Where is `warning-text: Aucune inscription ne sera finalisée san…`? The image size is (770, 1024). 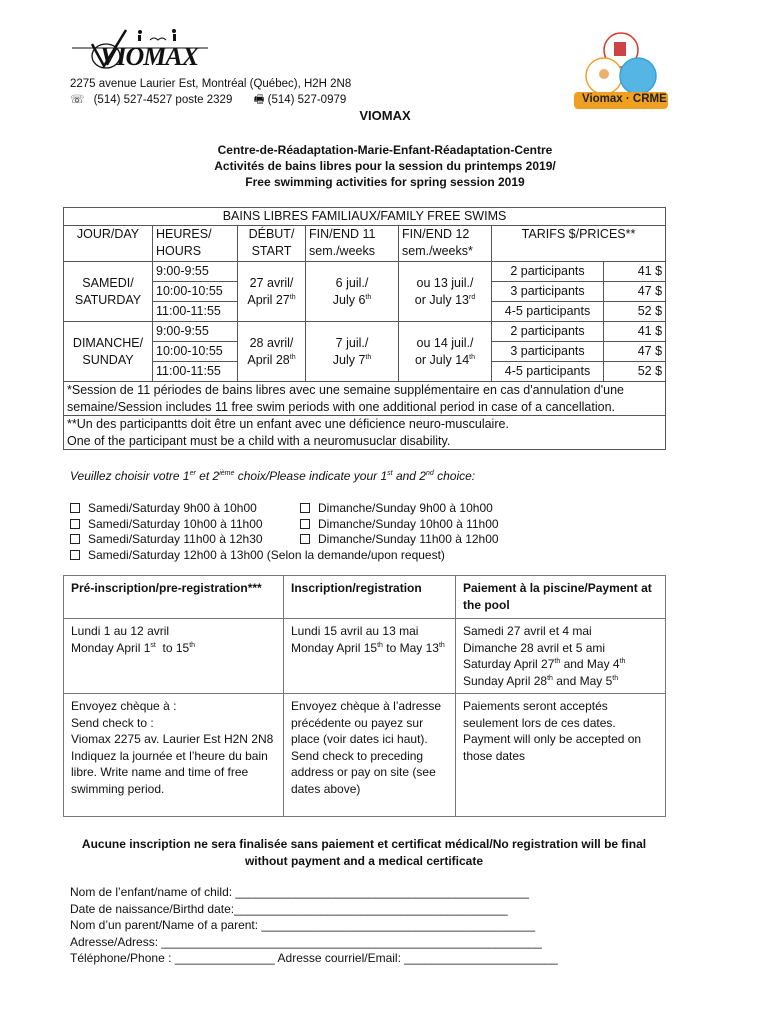 warning-text: Aucune inscription ne sera finalisée san… is located at coordinates (364, 852).